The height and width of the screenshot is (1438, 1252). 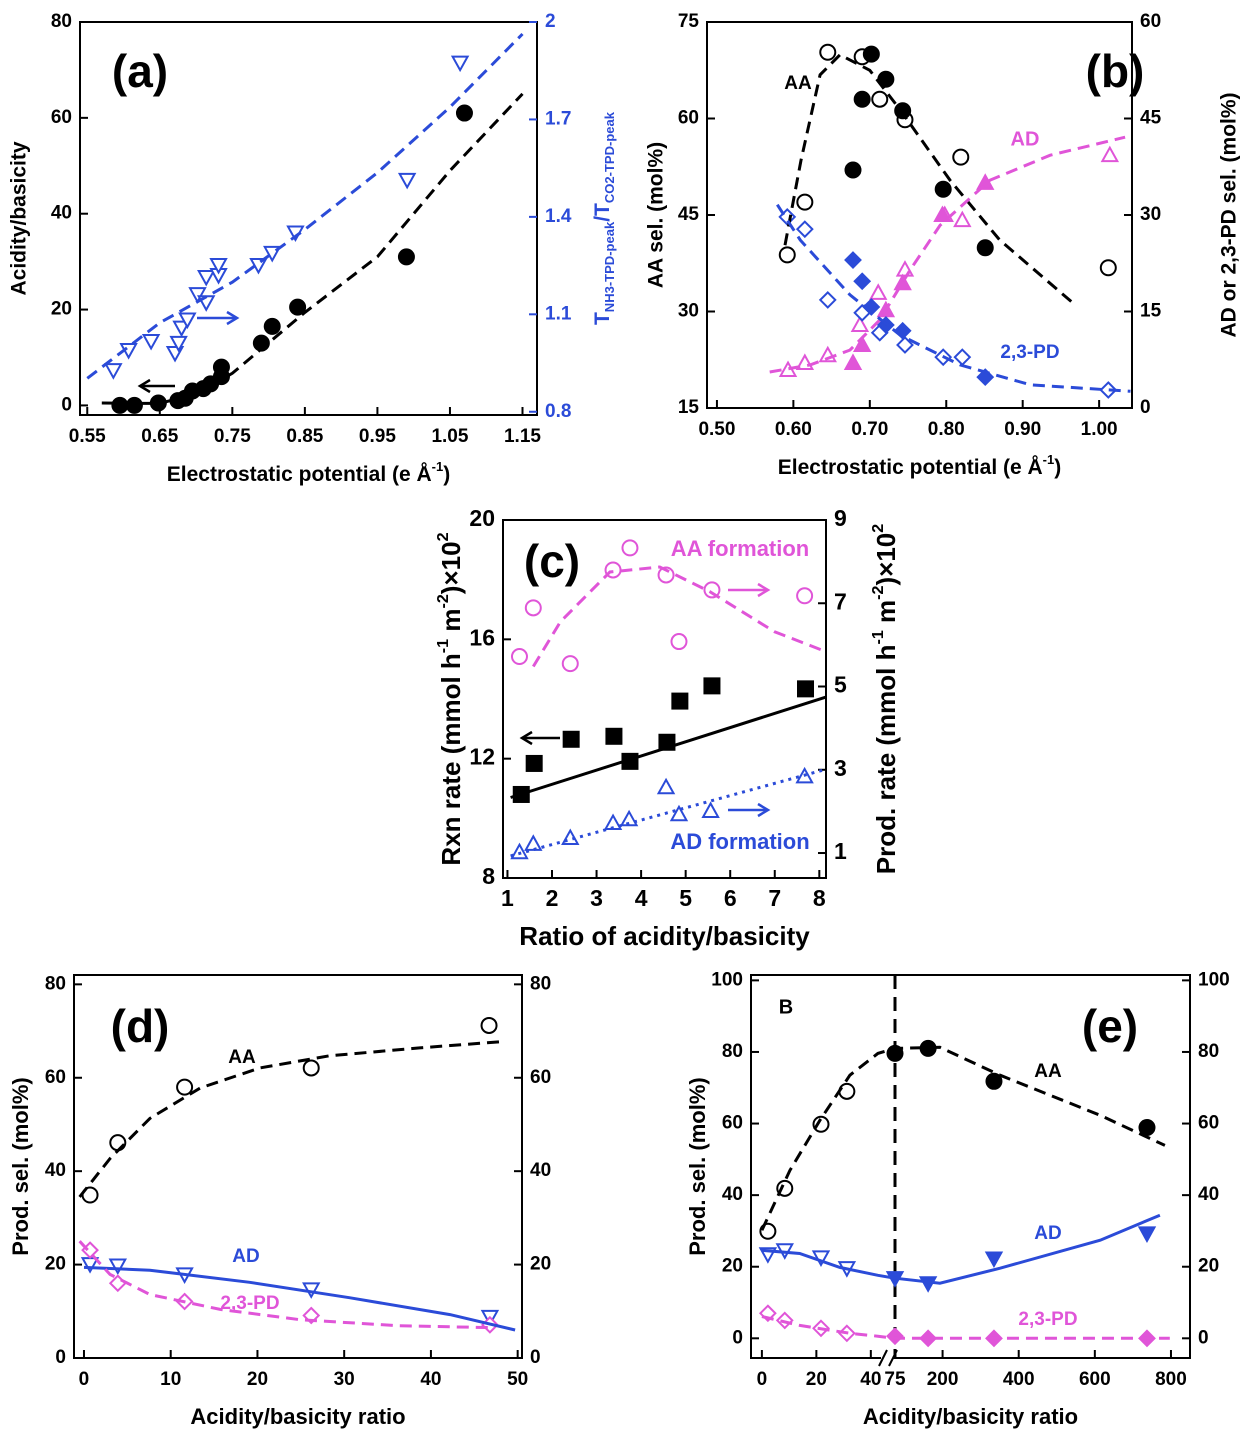 I want to click on x-tick-label: 5, so click(x=685, y=898).